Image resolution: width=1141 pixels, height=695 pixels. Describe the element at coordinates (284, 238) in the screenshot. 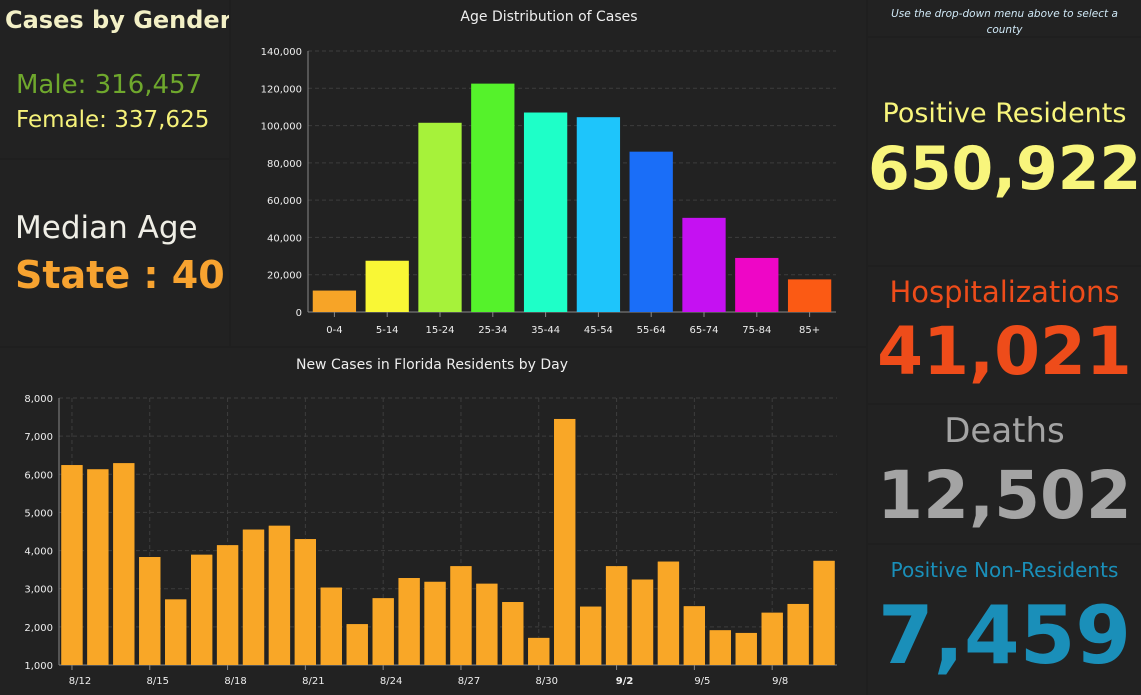

I see `y-tick-label: 40,000` at that location.